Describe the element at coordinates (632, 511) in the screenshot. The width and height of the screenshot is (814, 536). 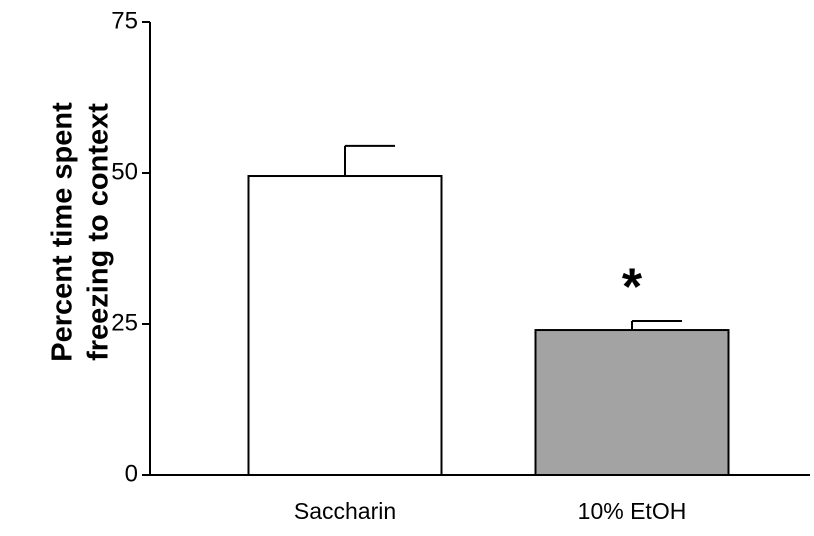
I see `x-tick-label: 10% EtOH` at that location.